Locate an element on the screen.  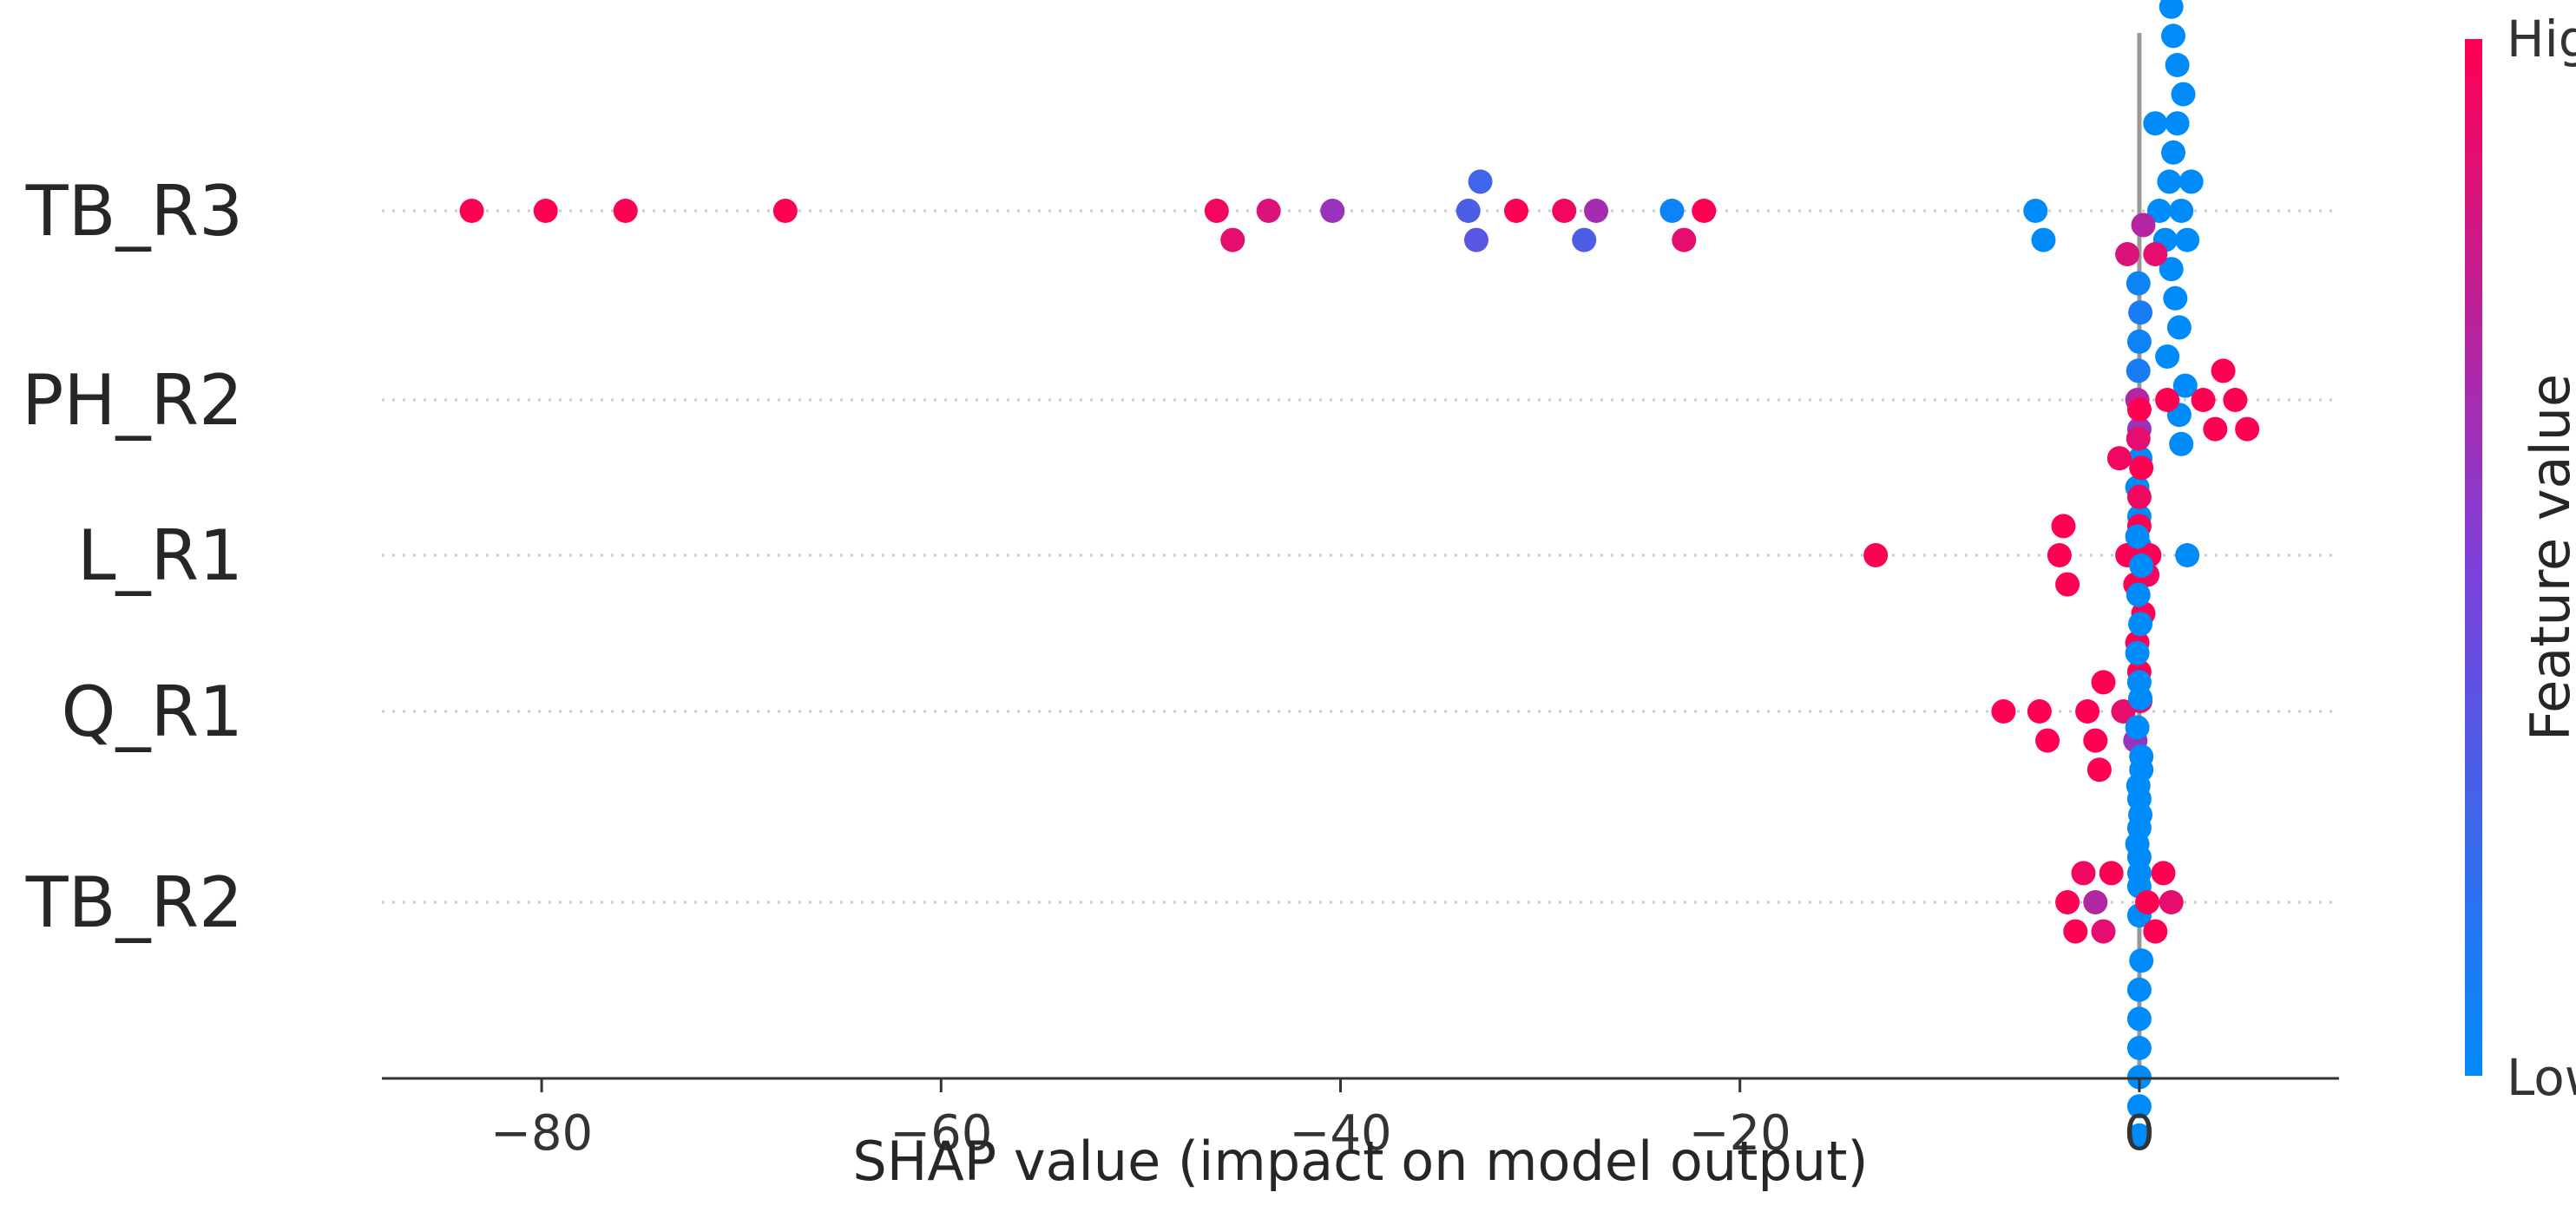
x-tick-label: −60 is located at coordinates (941, 1133).